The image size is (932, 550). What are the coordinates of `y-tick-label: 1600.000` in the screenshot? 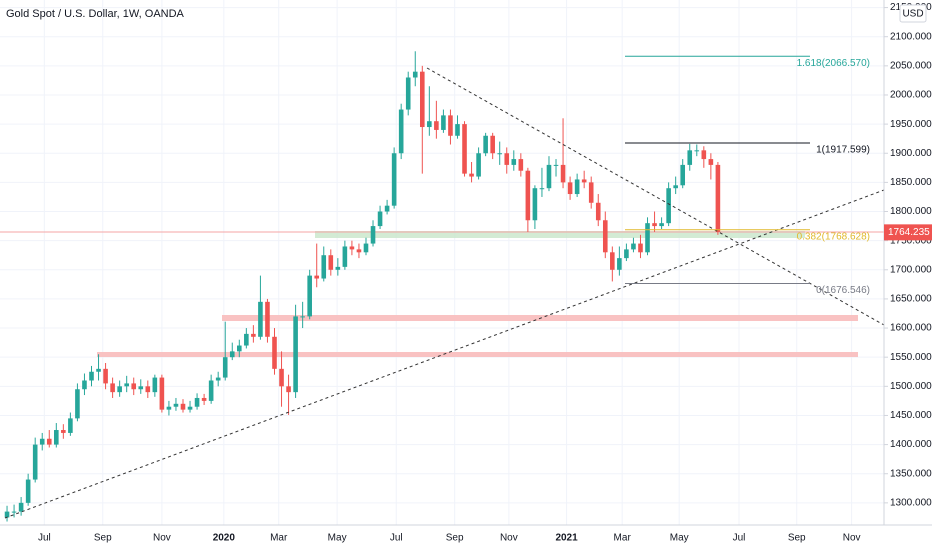 It's located at (911, 328).